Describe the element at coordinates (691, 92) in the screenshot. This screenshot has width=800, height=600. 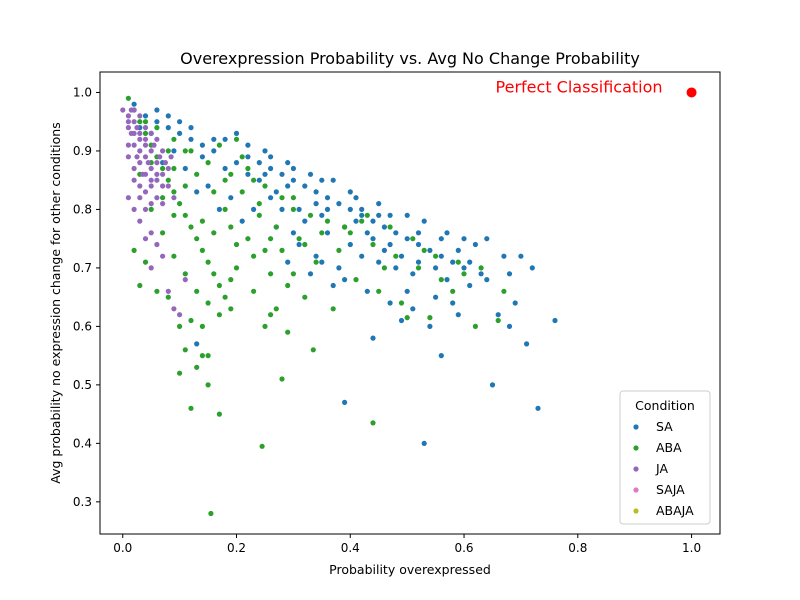
I see `perfect-classification-marker` at that location.